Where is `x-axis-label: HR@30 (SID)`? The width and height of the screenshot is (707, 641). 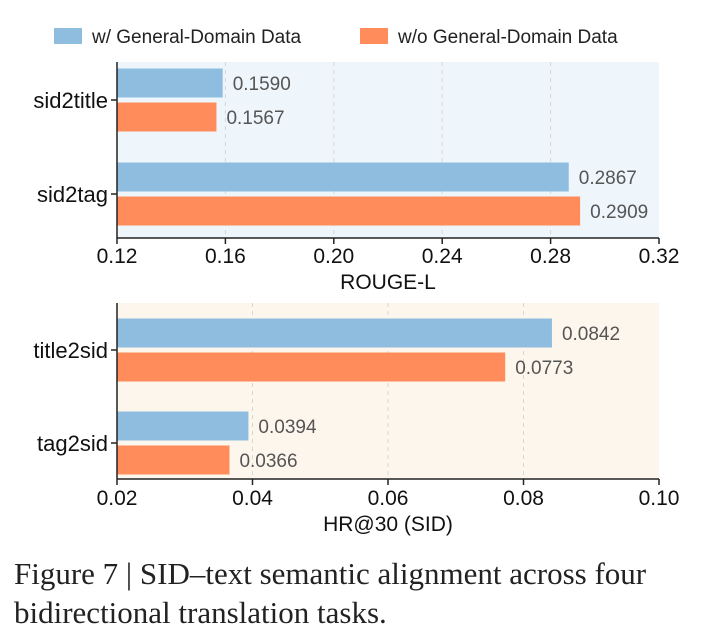
x-axis-label: HR@30 (SID) is located at coordinates (388, 524).